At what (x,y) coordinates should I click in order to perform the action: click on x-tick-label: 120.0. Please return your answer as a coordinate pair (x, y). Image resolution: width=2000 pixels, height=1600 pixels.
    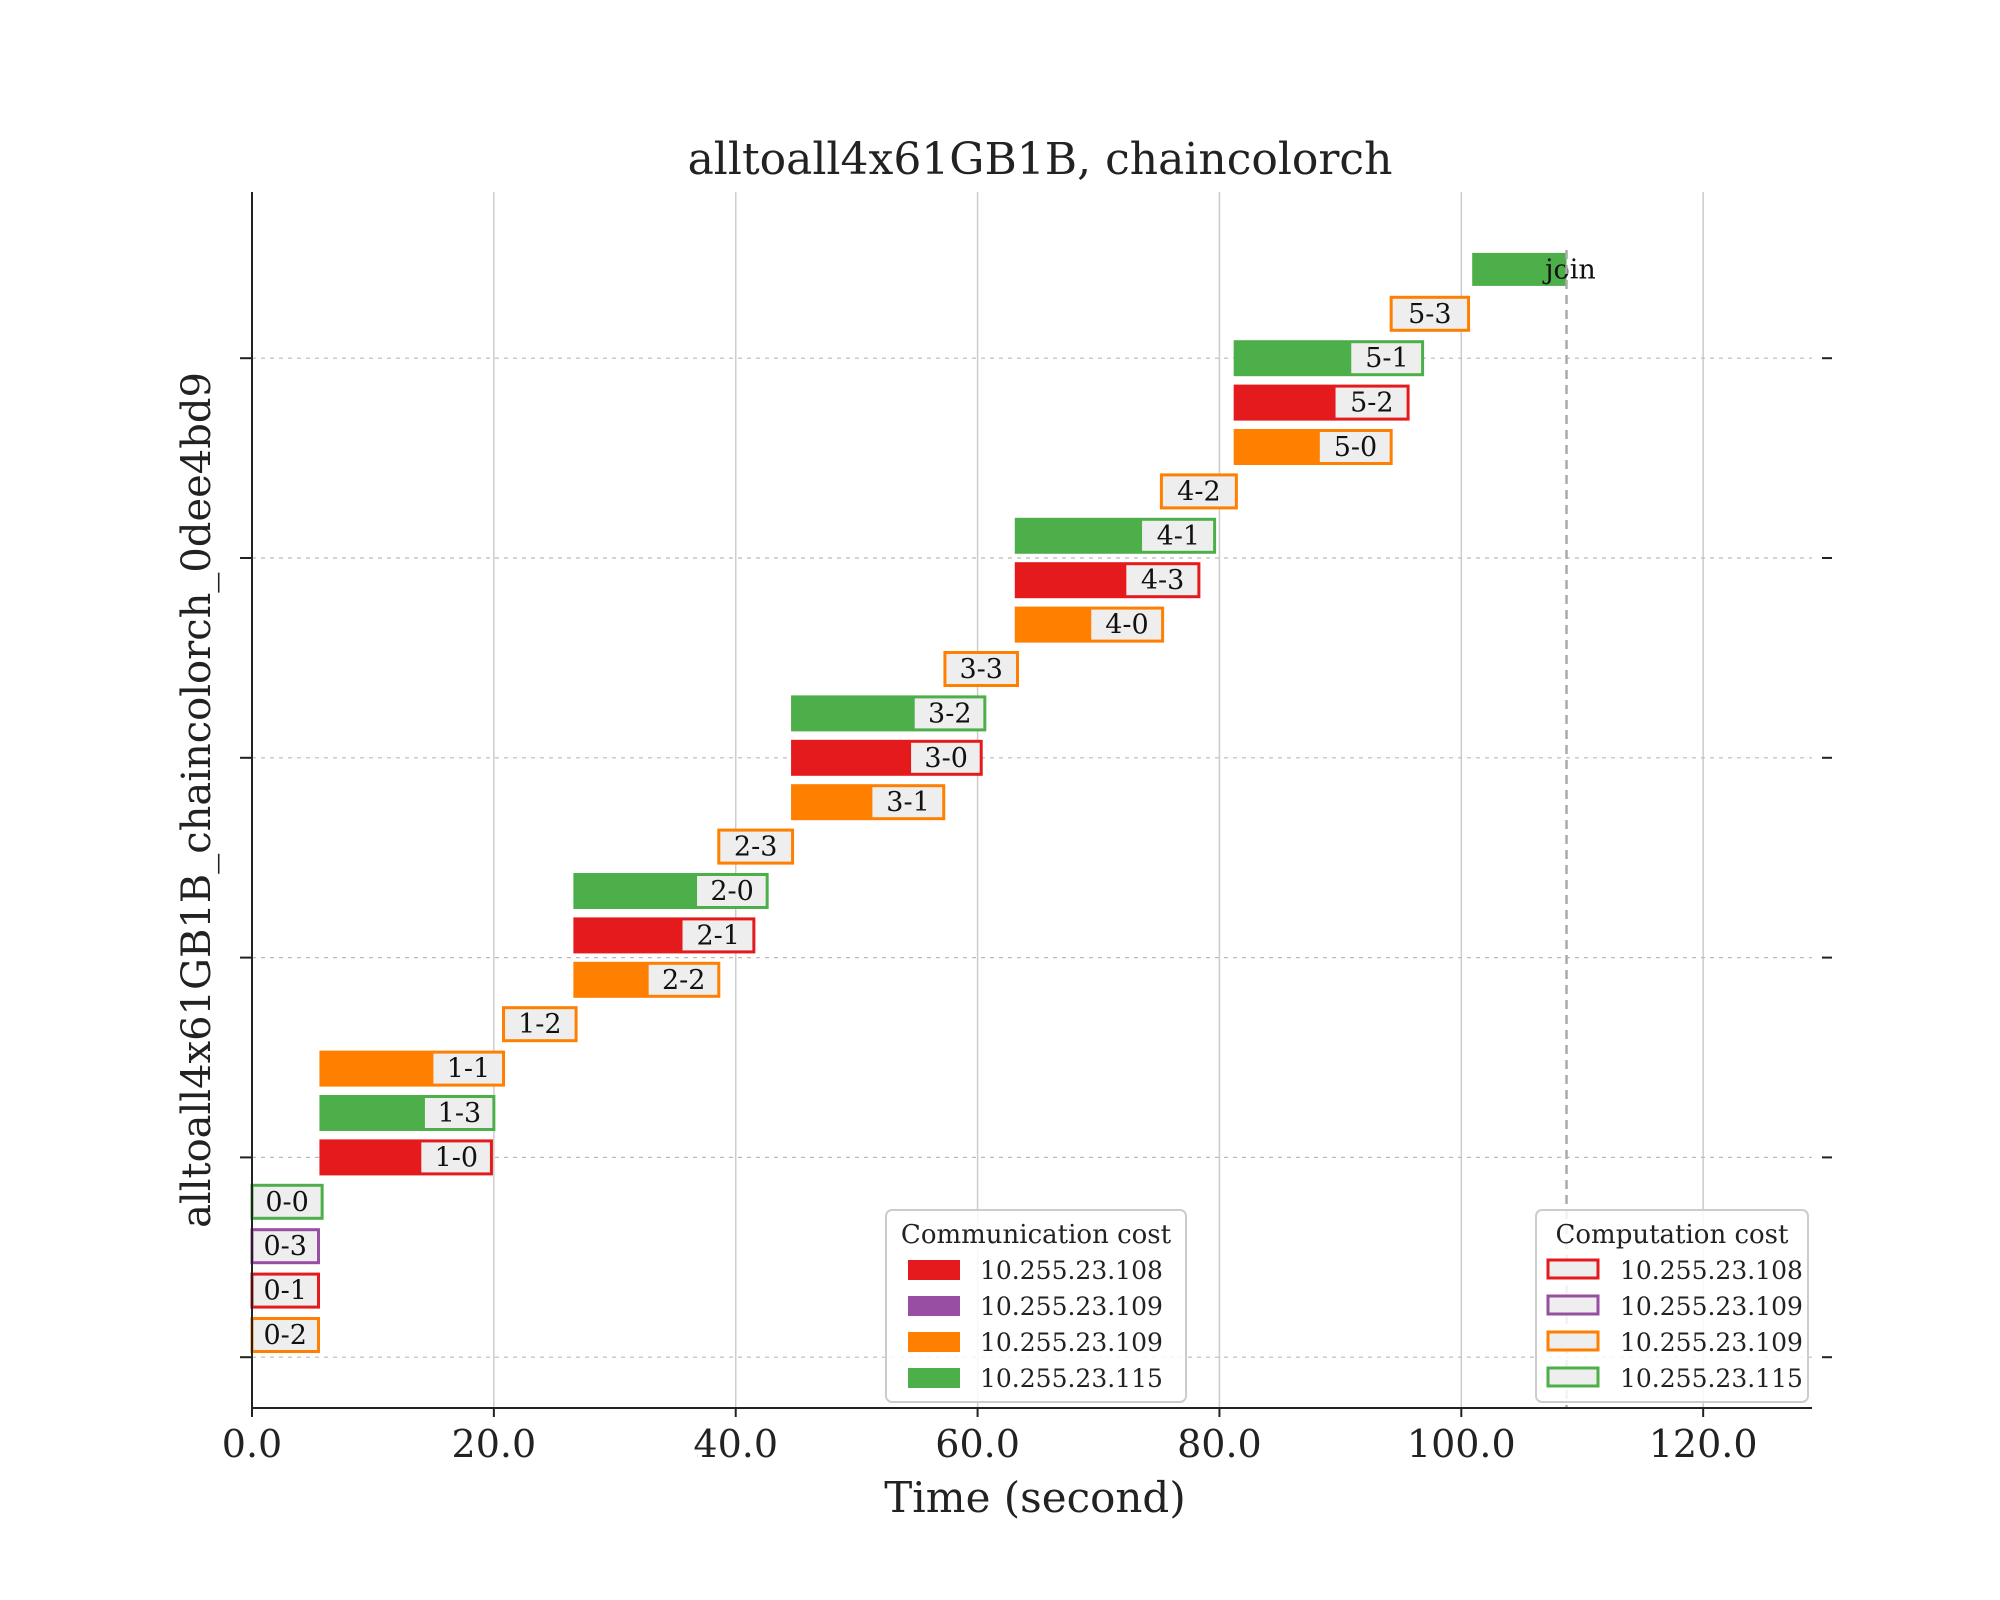
    Looking at the image, I should click on (1703, 1444).